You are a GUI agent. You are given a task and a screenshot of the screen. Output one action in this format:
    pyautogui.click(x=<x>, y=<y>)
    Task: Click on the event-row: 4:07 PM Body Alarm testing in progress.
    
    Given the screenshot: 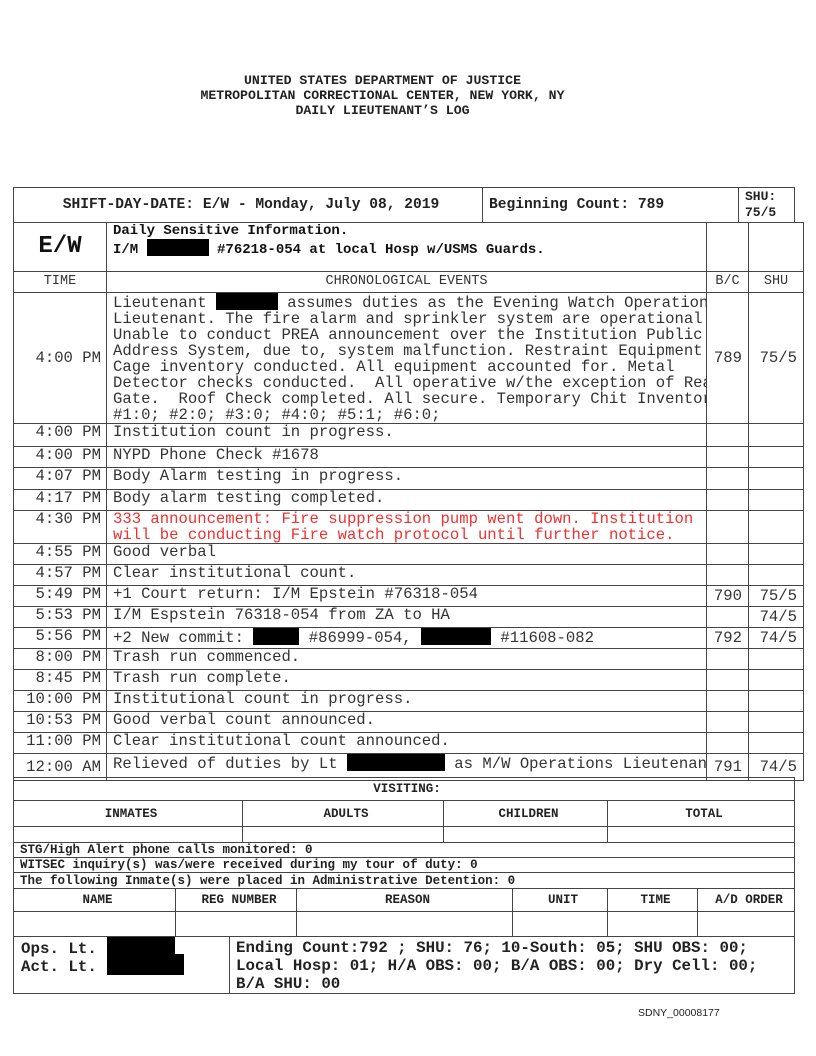 What is the action you would take?
    pyautogui.click(x=408, y=478)
    